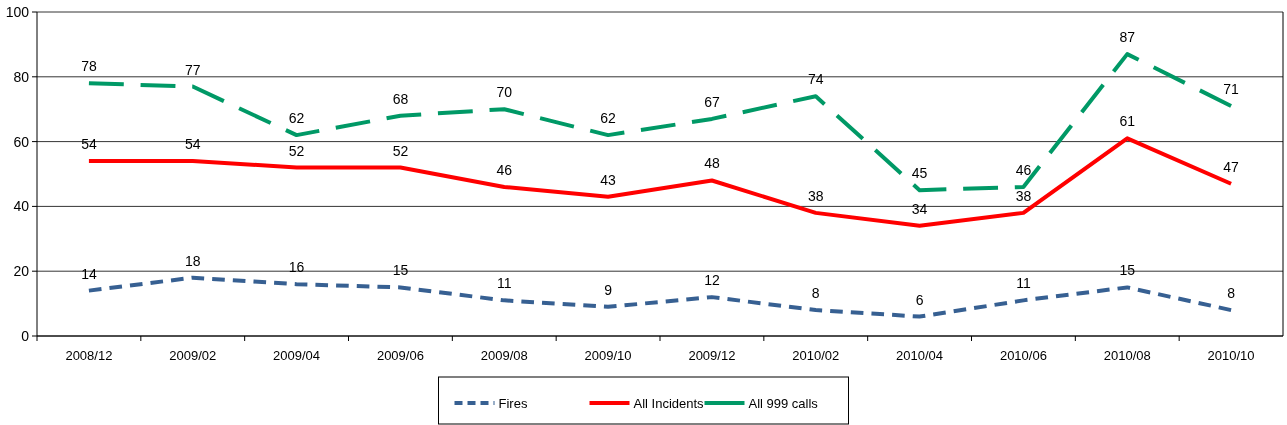  Describe the element at coordinates (89, 273) in the screenshot. I see `data-label: 14` at that location.